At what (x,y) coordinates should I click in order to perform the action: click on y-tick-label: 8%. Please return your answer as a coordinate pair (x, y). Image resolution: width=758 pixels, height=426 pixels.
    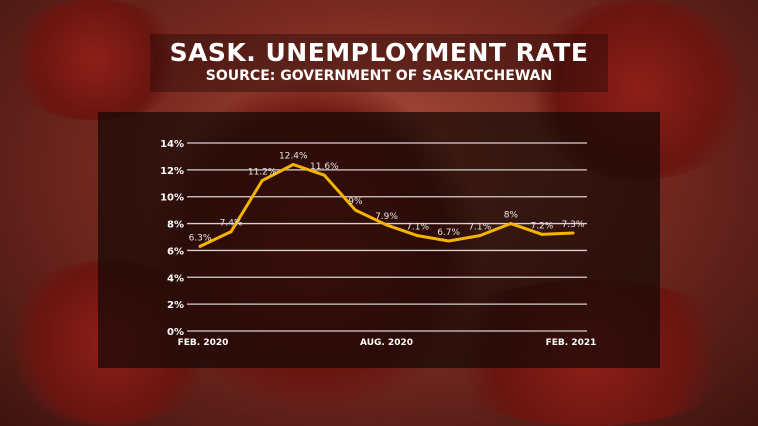
    Looking at the image, I should click on (175, 225).